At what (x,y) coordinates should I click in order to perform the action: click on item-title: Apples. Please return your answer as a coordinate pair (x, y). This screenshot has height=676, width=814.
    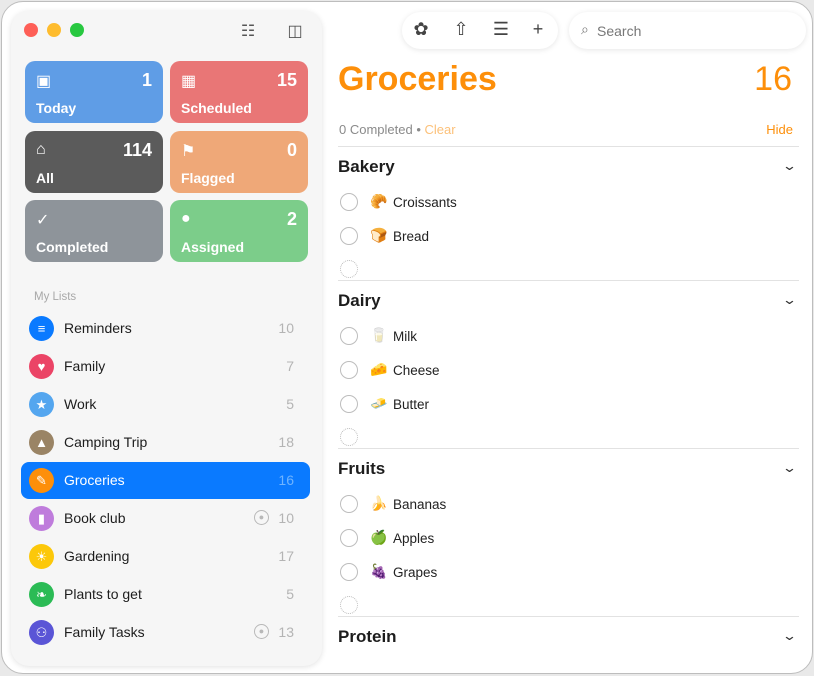
    Looking at the image, I should click on (414, 538).